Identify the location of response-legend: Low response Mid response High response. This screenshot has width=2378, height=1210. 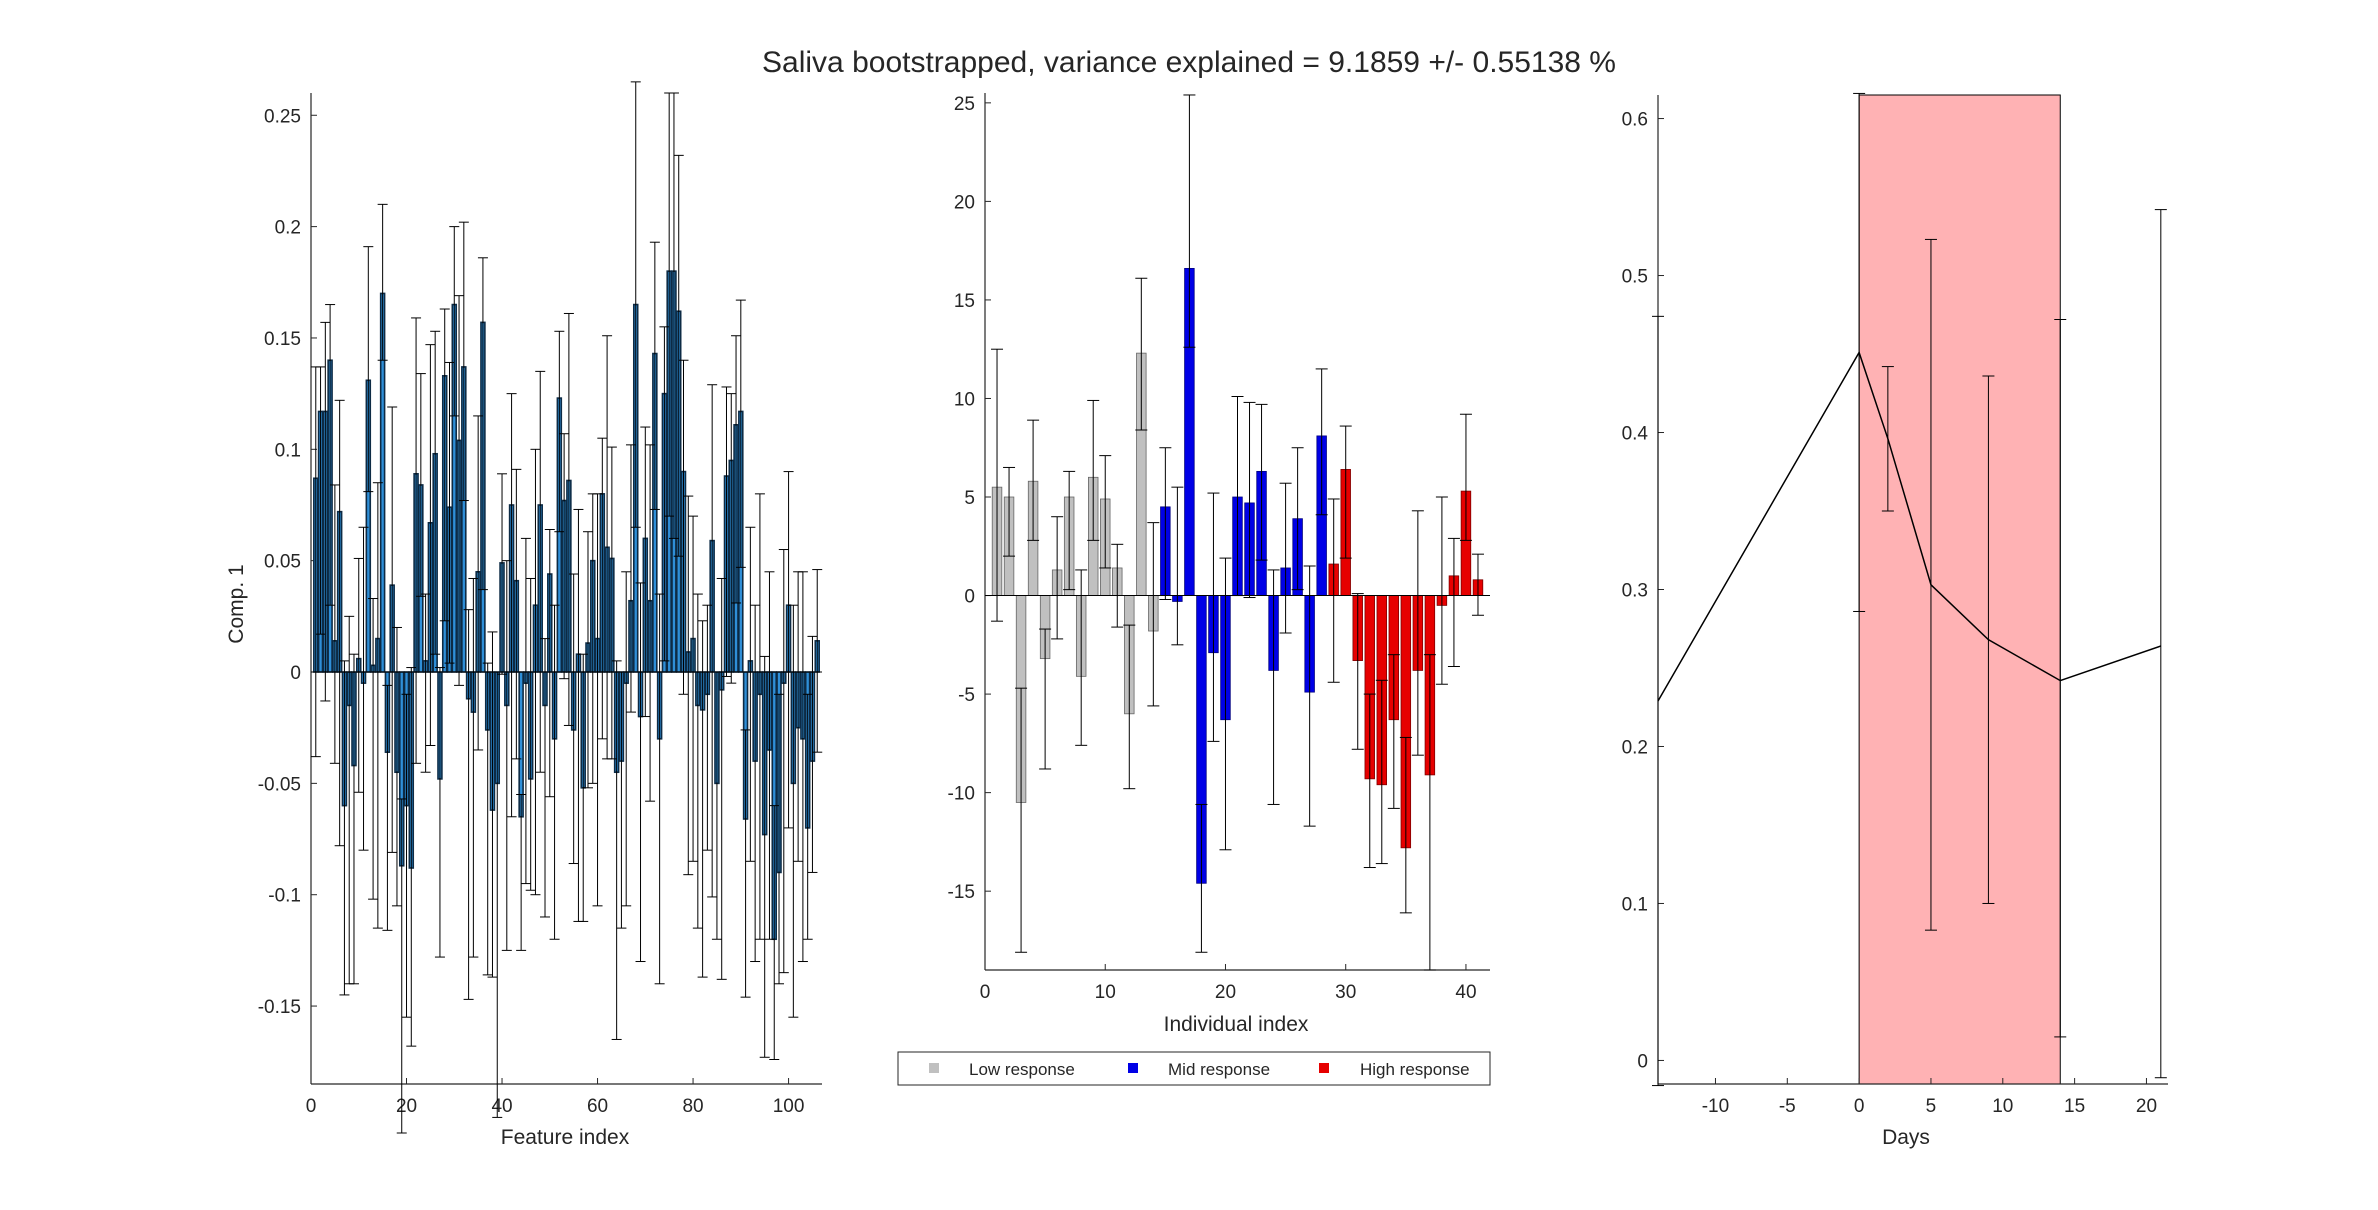
(1194, 1068).